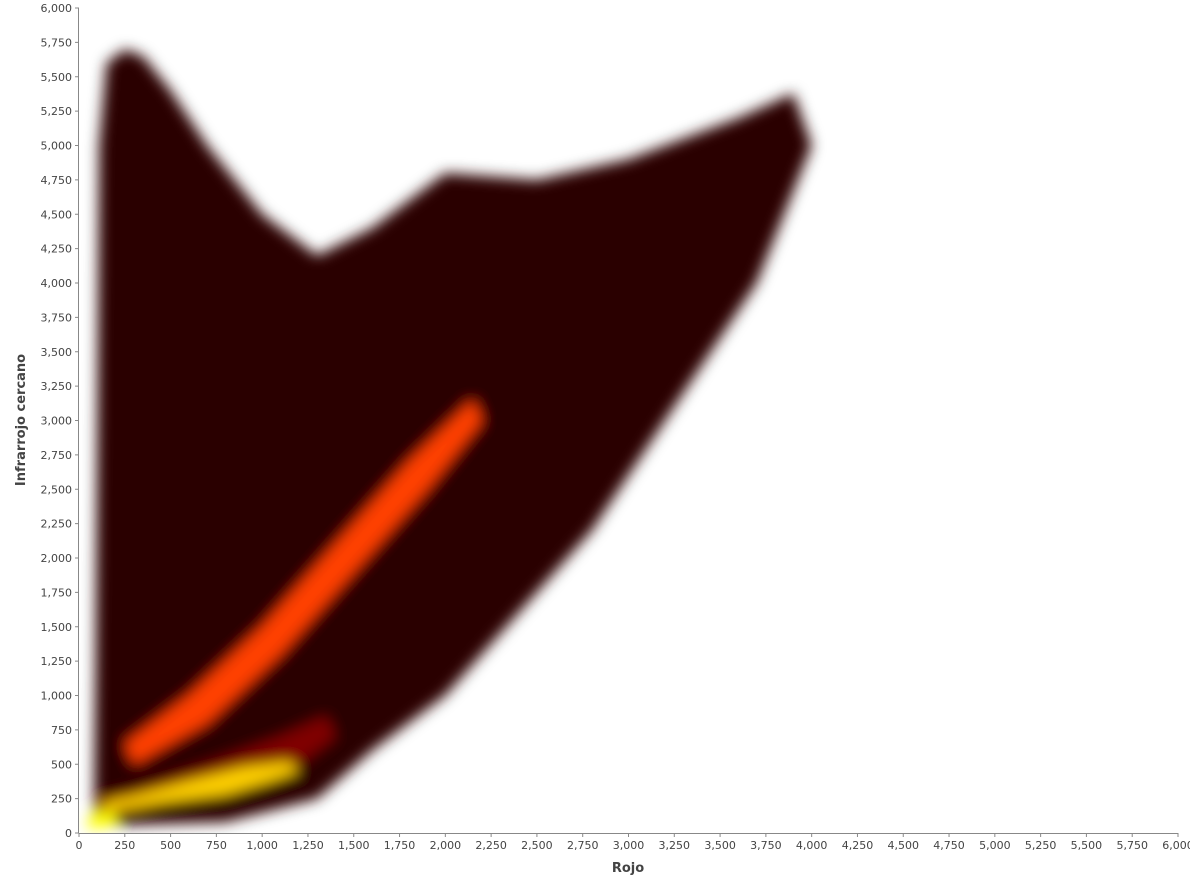 The image size is (1190, 883). Describe the element at coordinates (170, 845) in the screenshot. I see `x-tick-label: 500` at that location.